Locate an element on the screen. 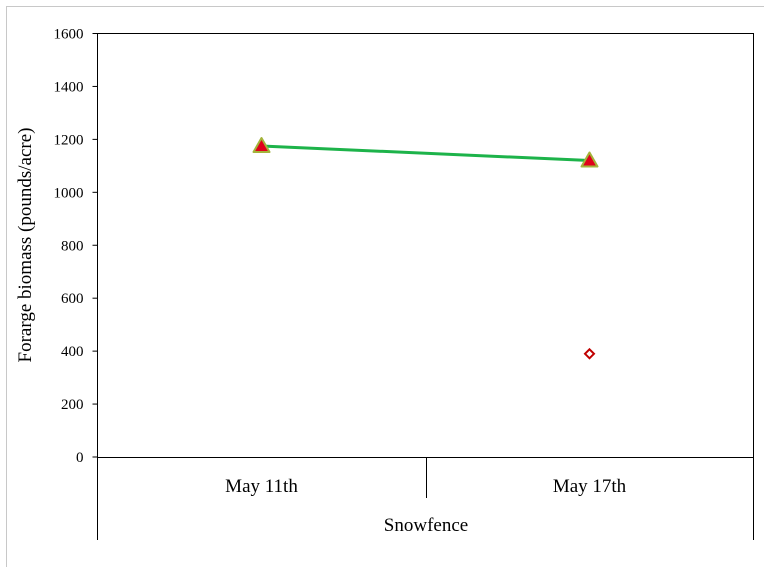 The image size is (764, 567). y-tick-label: 400 is located at coordinates (72, 352).